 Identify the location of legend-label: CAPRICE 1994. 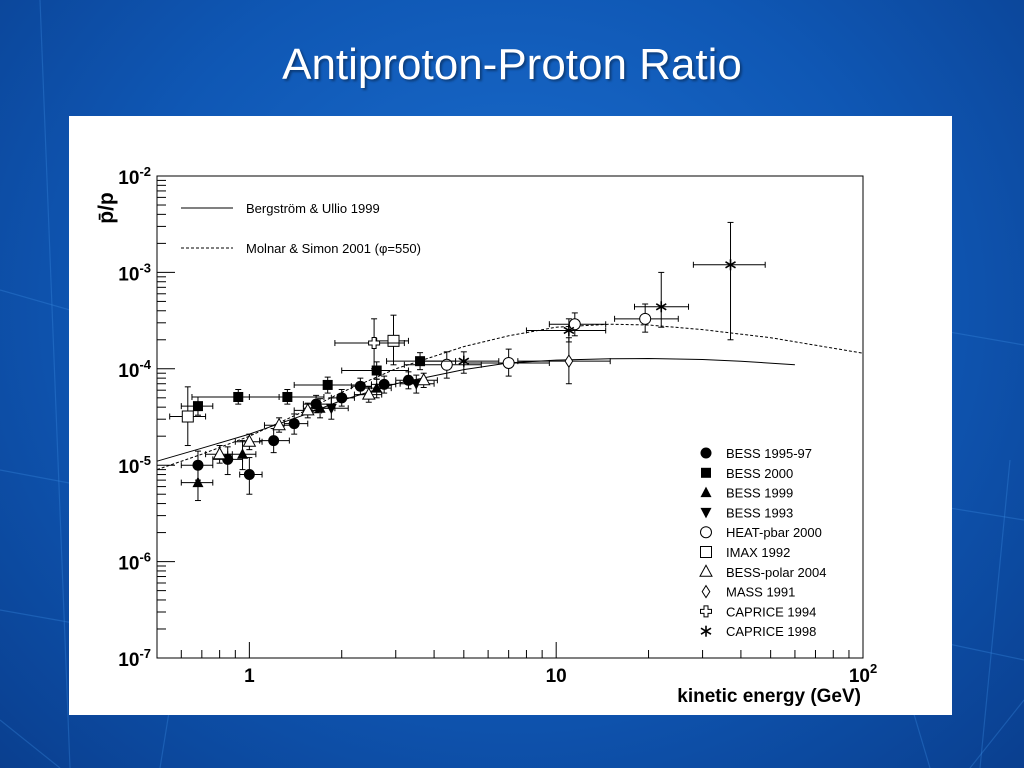
(771, 611).